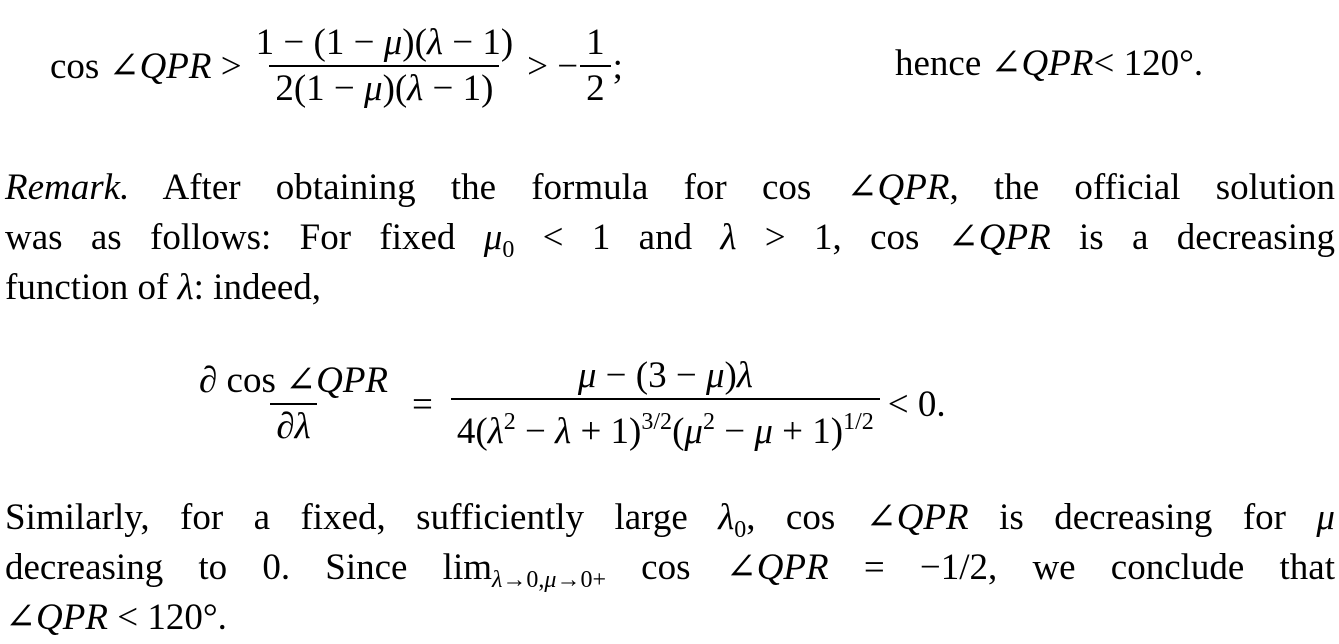 This screenshot has height=644, width=1339. Describe the element at coordinates (821, 517) in the screenshot. I see `text-run: , cos ∠` at that location.